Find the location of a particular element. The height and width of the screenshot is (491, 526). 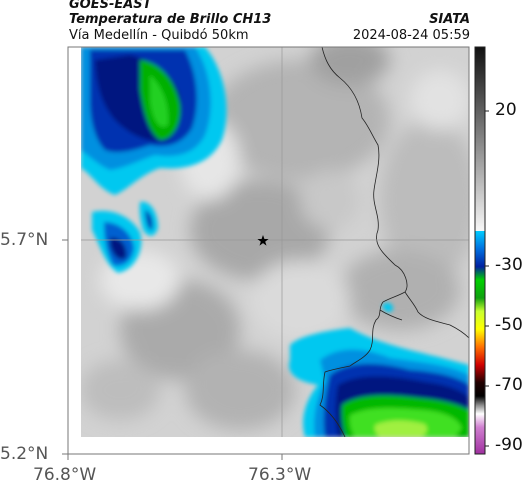

lon-tick-label: 76.3°W is located at coordinates (280, 475).